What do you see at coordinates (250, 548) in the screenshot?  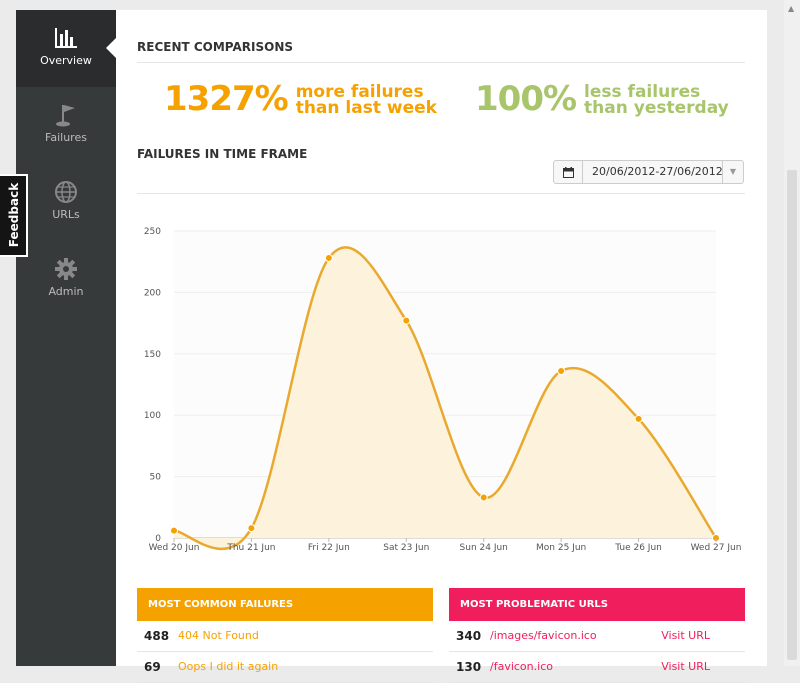 I see `x-tick-label: Thu 21 Jun` at bounding box center [250, 548].